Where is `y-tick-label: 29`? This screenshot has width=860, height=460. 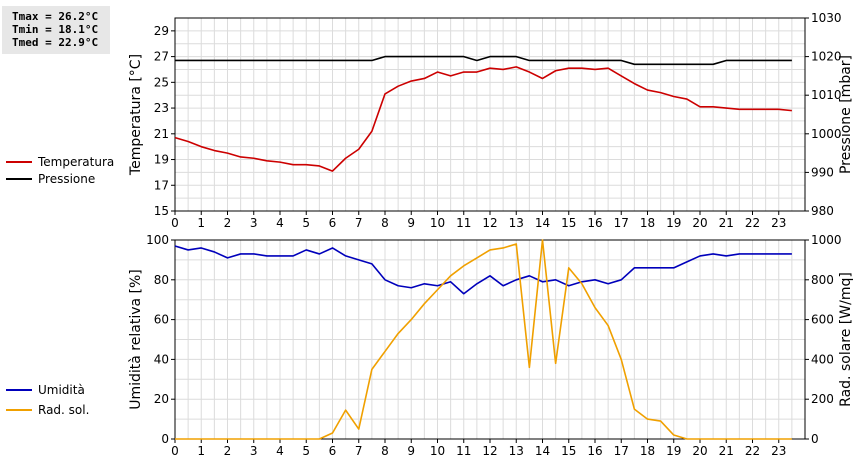
y-tick-label: 29 is located at coordinates (161, 31).